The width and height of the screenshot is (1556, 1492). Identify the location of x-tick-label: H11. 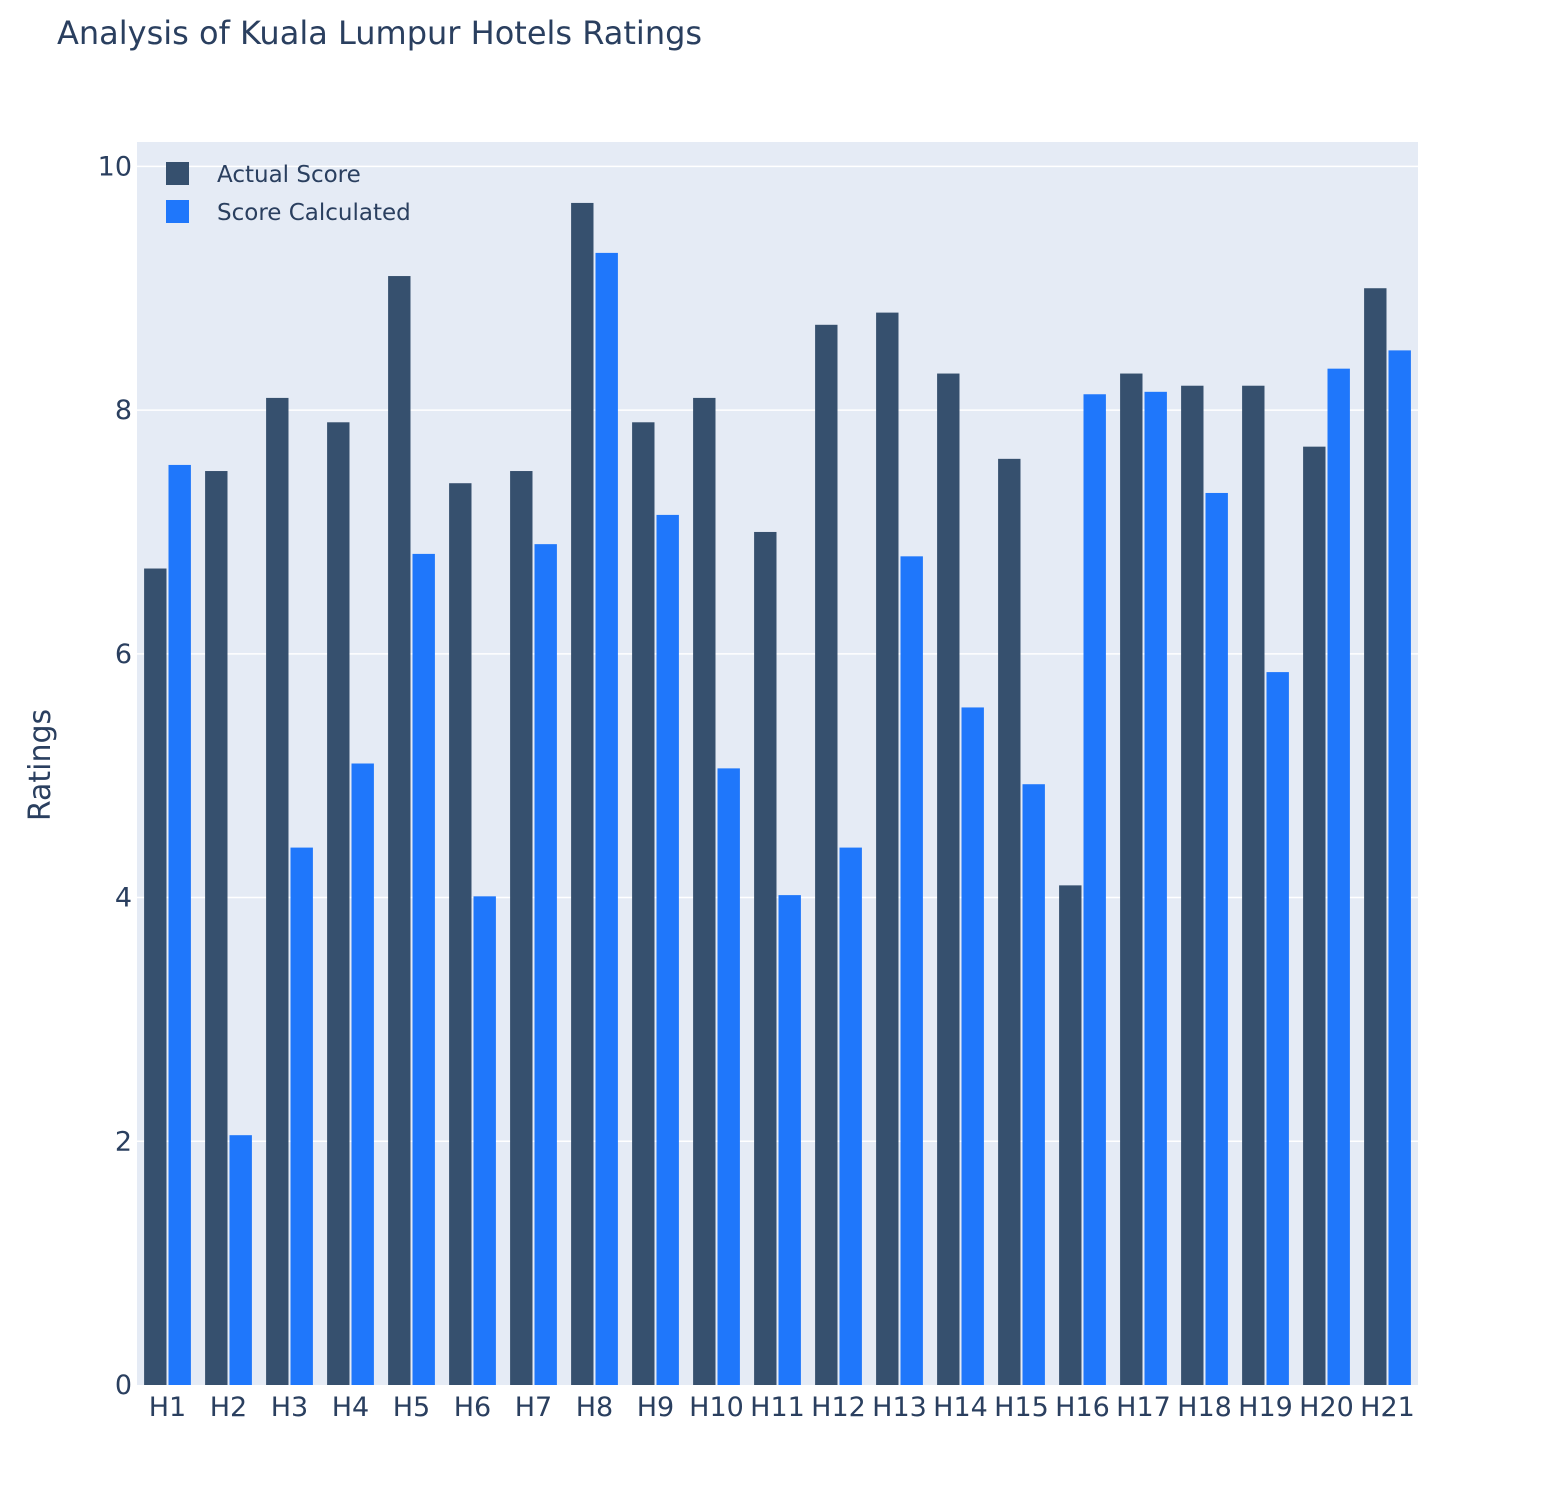
(777, 1407).